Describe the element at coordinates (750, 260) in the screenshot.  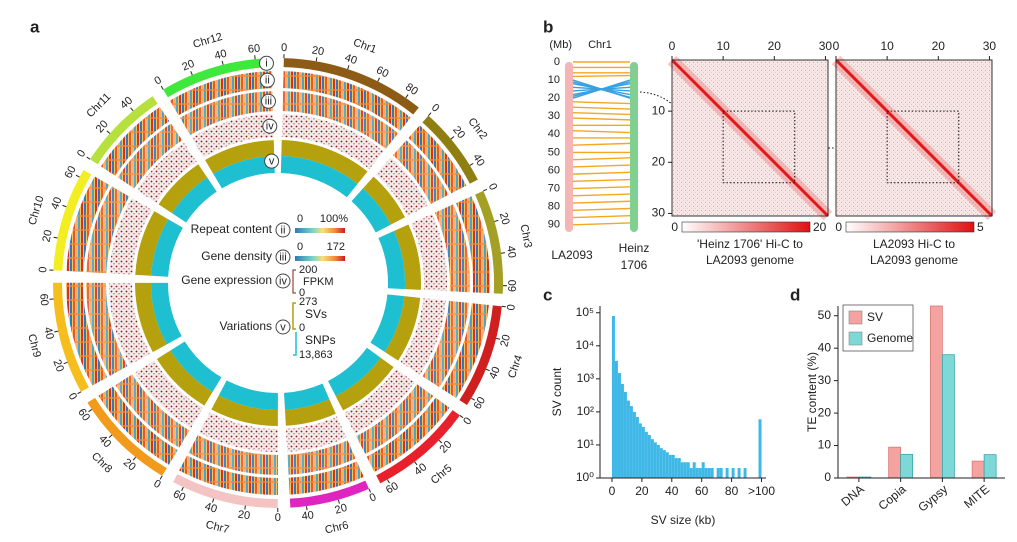
I see `caption: LA2093 genome` at that location.